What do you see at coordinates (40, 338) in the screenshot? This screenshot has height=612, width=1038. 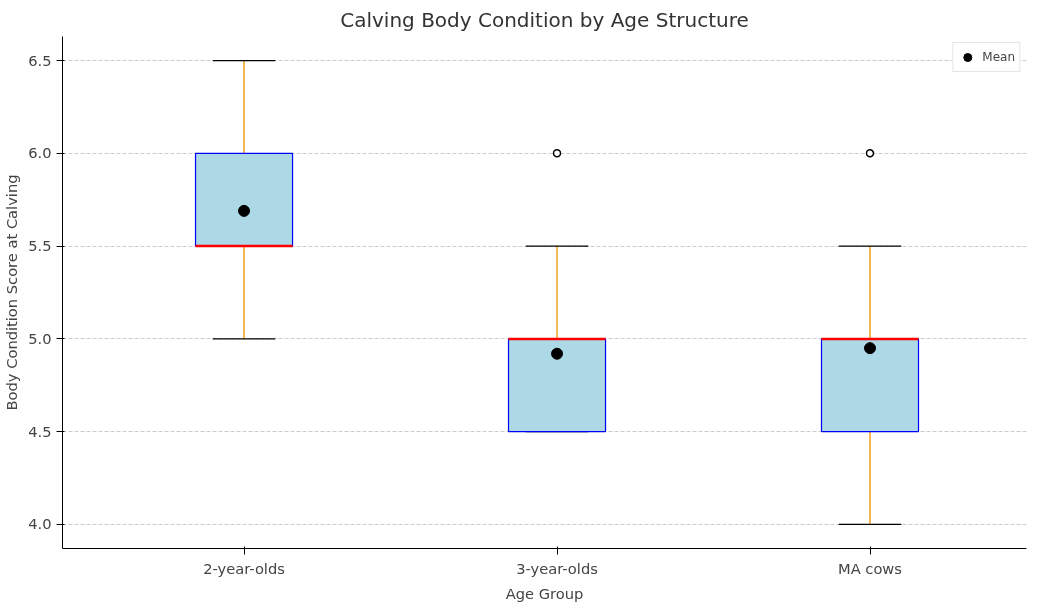 I see `y-tick-label: 5.0` at bounding box center [40, 338].